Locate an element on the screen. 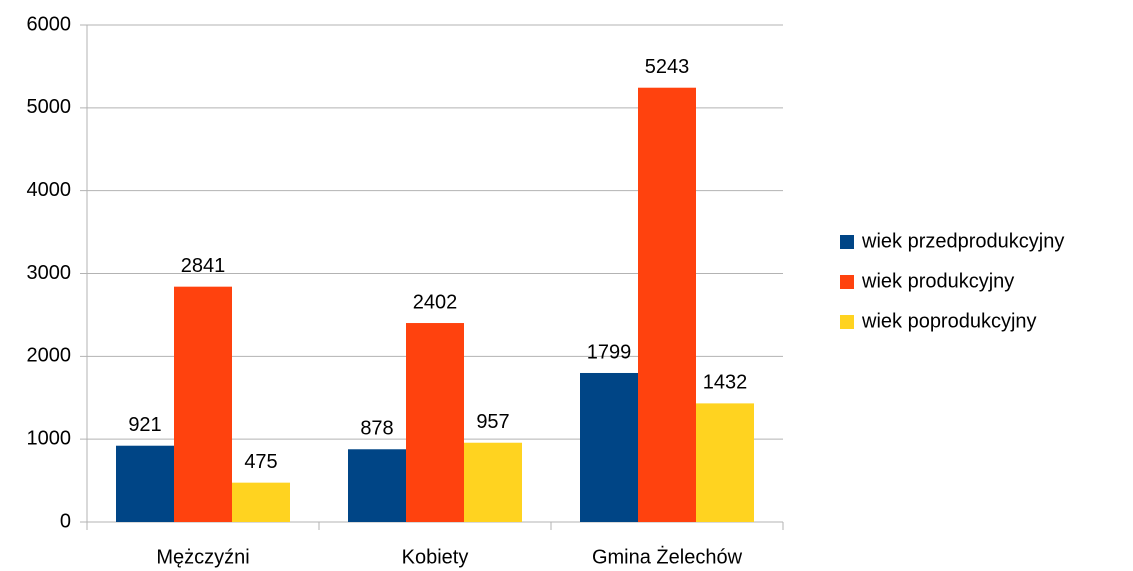 This screenshot has width=1133, height=571. y-tick-label: 5000 is located at coordinates (49, 107).